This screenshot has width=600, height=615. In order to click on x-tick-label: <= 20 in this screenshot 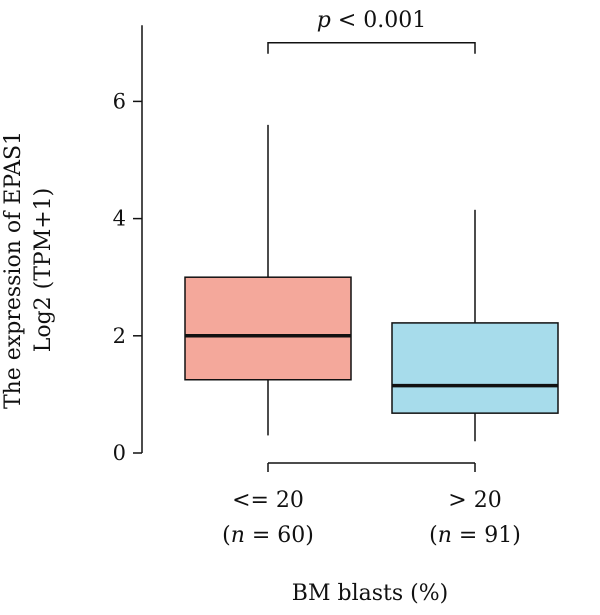, I will do `click(268, 500)`.